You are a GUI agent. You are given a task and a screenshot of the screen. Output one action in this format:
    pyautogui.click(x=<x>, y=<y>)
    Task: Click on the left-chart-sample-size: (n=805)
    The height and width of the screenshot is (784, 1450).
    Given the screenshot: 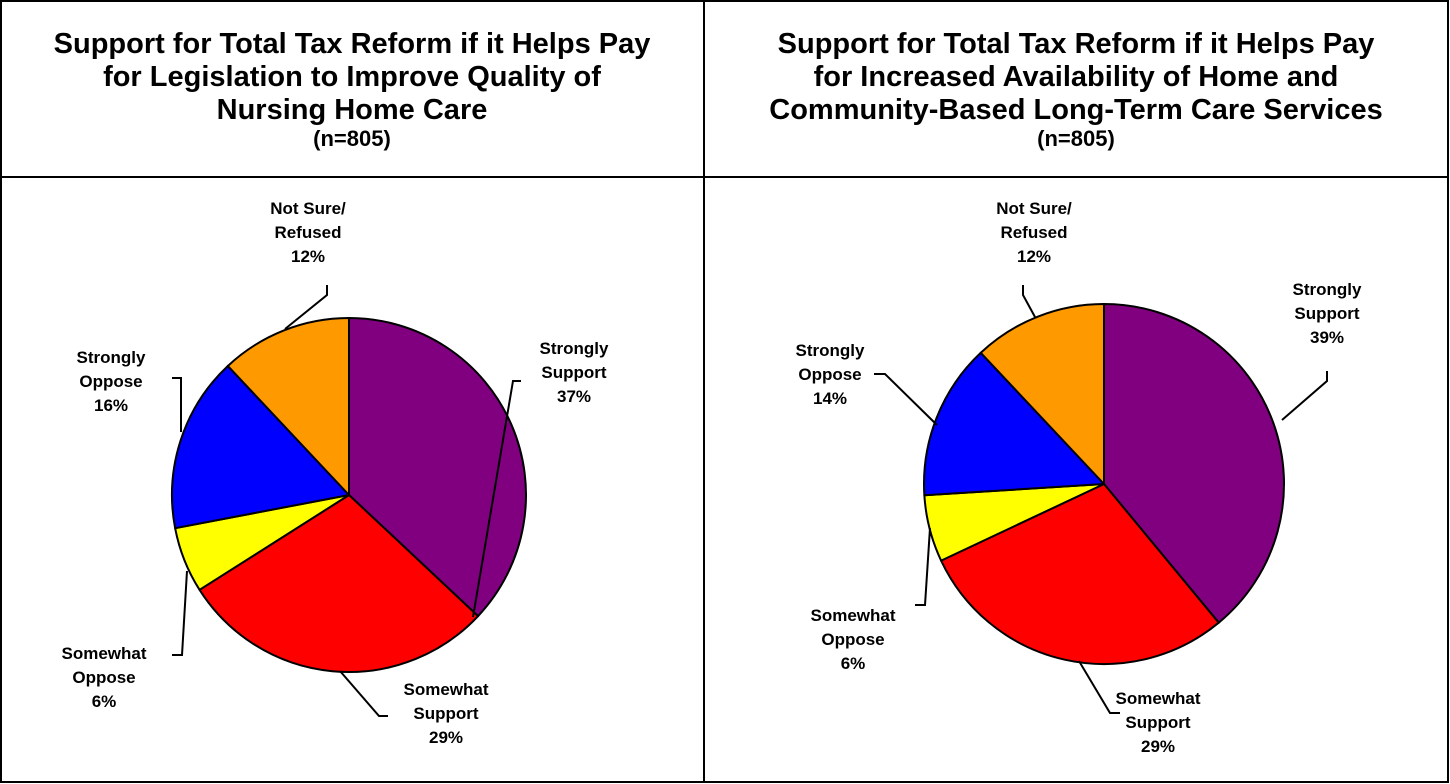 What is the action you would take?
    pyautogui.click(x=352, y=138)
    